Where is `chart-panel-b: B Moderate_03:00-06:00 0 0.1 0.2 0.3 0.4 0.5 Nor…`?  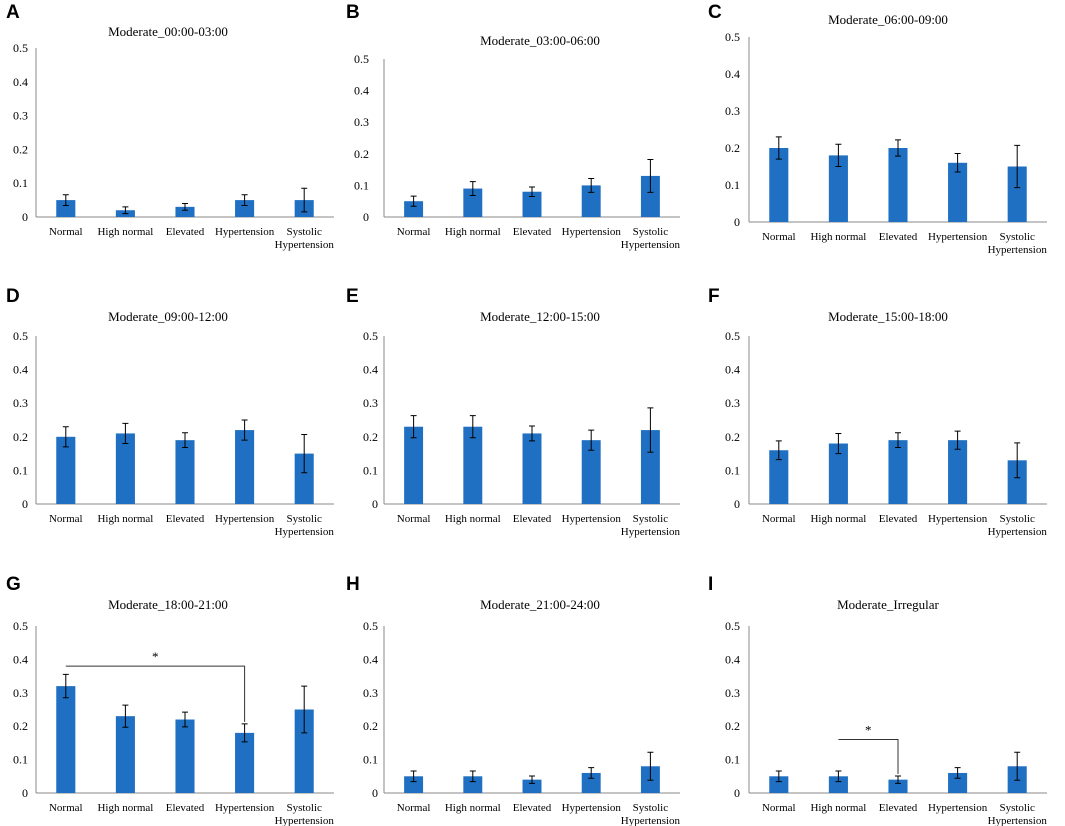
chart-panel-b: B Moderate_03:00-06:00 0 0.1 0.2 0.3 0.4 0.5 Nor… is located at coordinates (513, 126).